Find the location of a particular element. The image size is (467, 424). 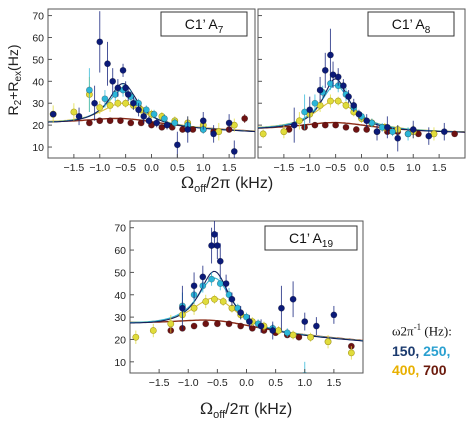

y-tick-label: 60 is located at coordinates (38, 38).